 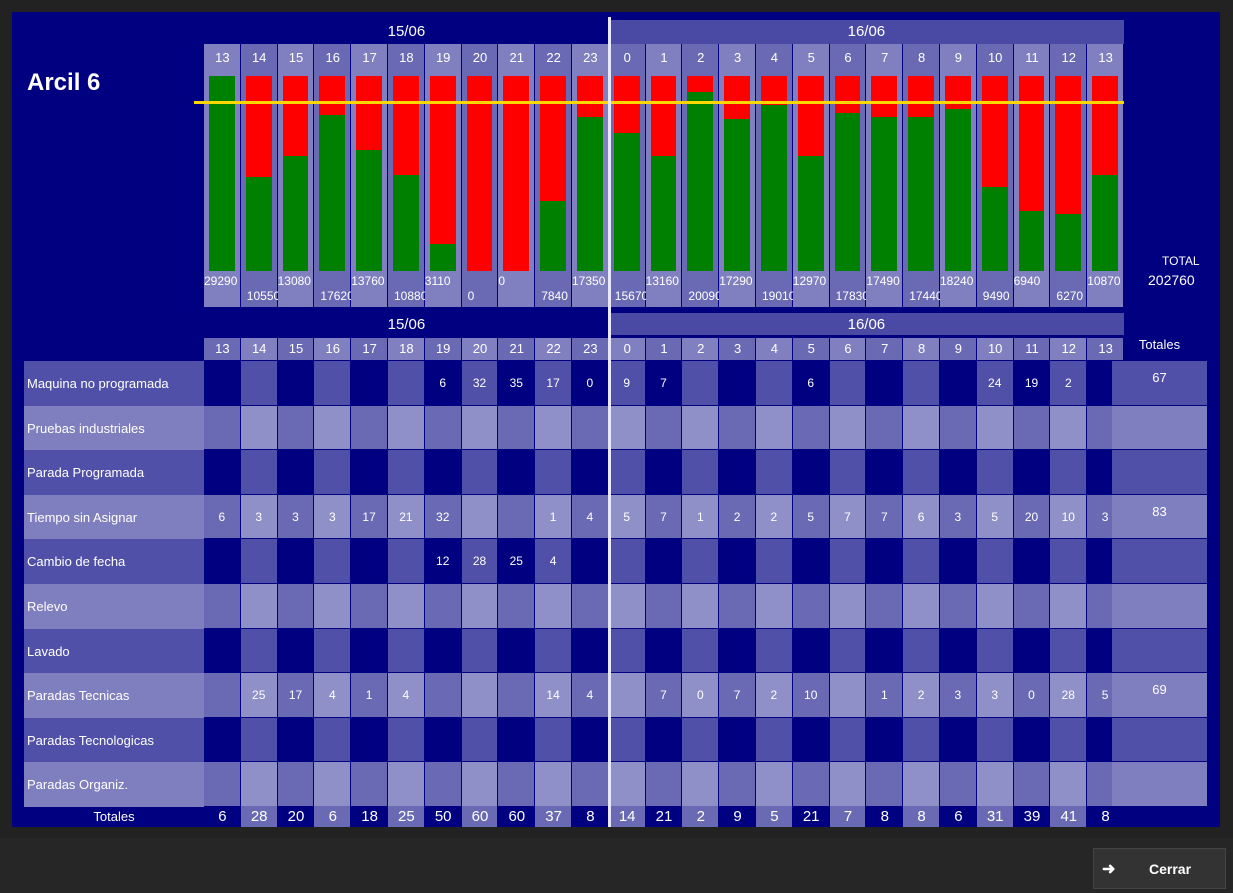 What do you see at coordinates (114, 472) in the screenshot?
I see `table-row-label: Parada Programada` at bounding box center [114, 472].